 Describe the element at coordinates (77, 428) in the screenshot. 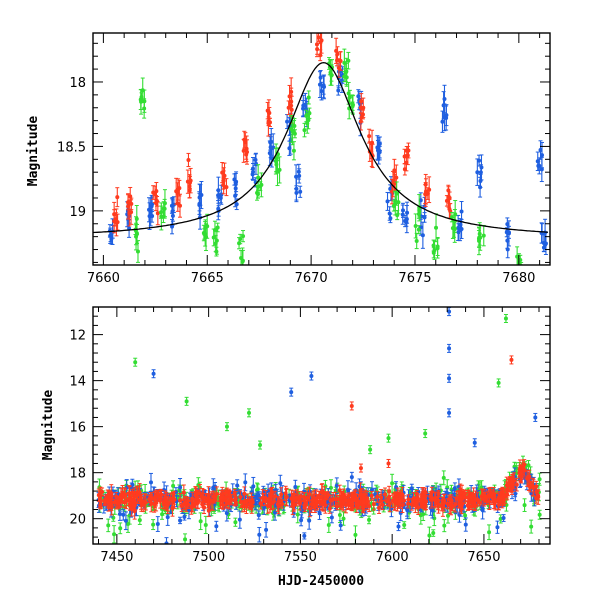

I see `y-tick-label: 16` at that location.